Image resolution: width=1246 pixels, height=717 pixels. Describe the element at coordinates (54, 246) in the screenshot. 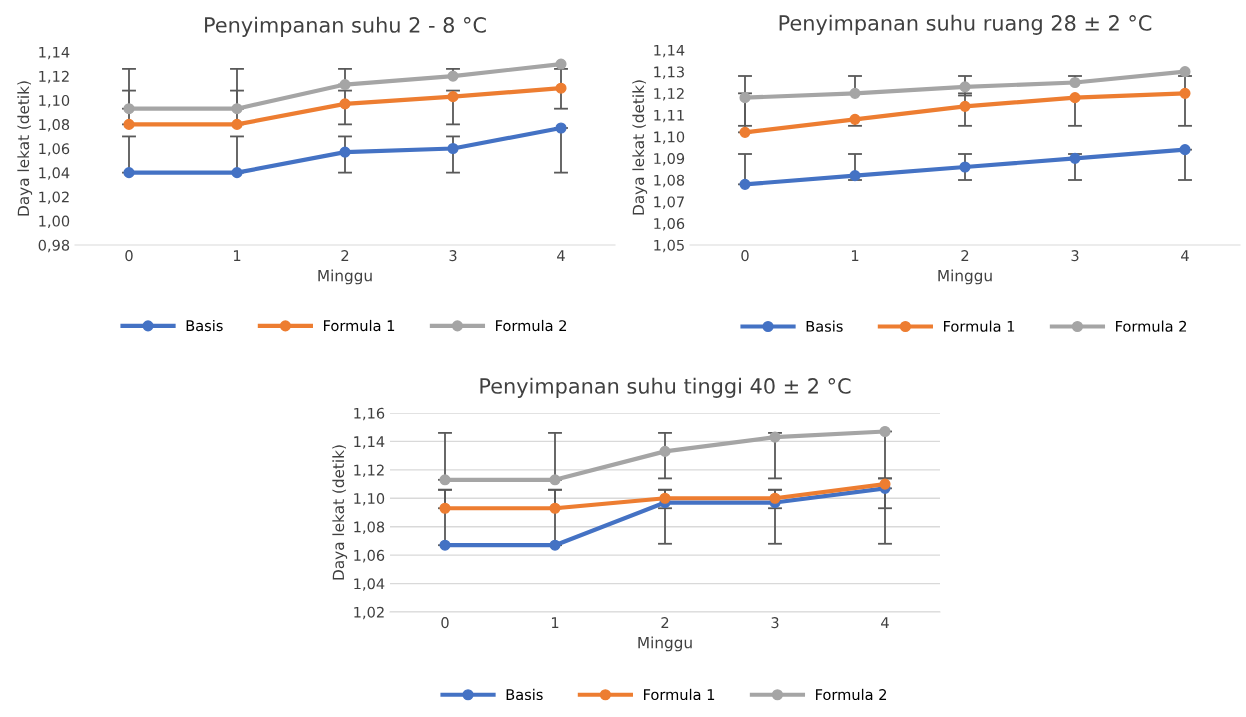

I see `y-tick-label: 0,98` at that location.